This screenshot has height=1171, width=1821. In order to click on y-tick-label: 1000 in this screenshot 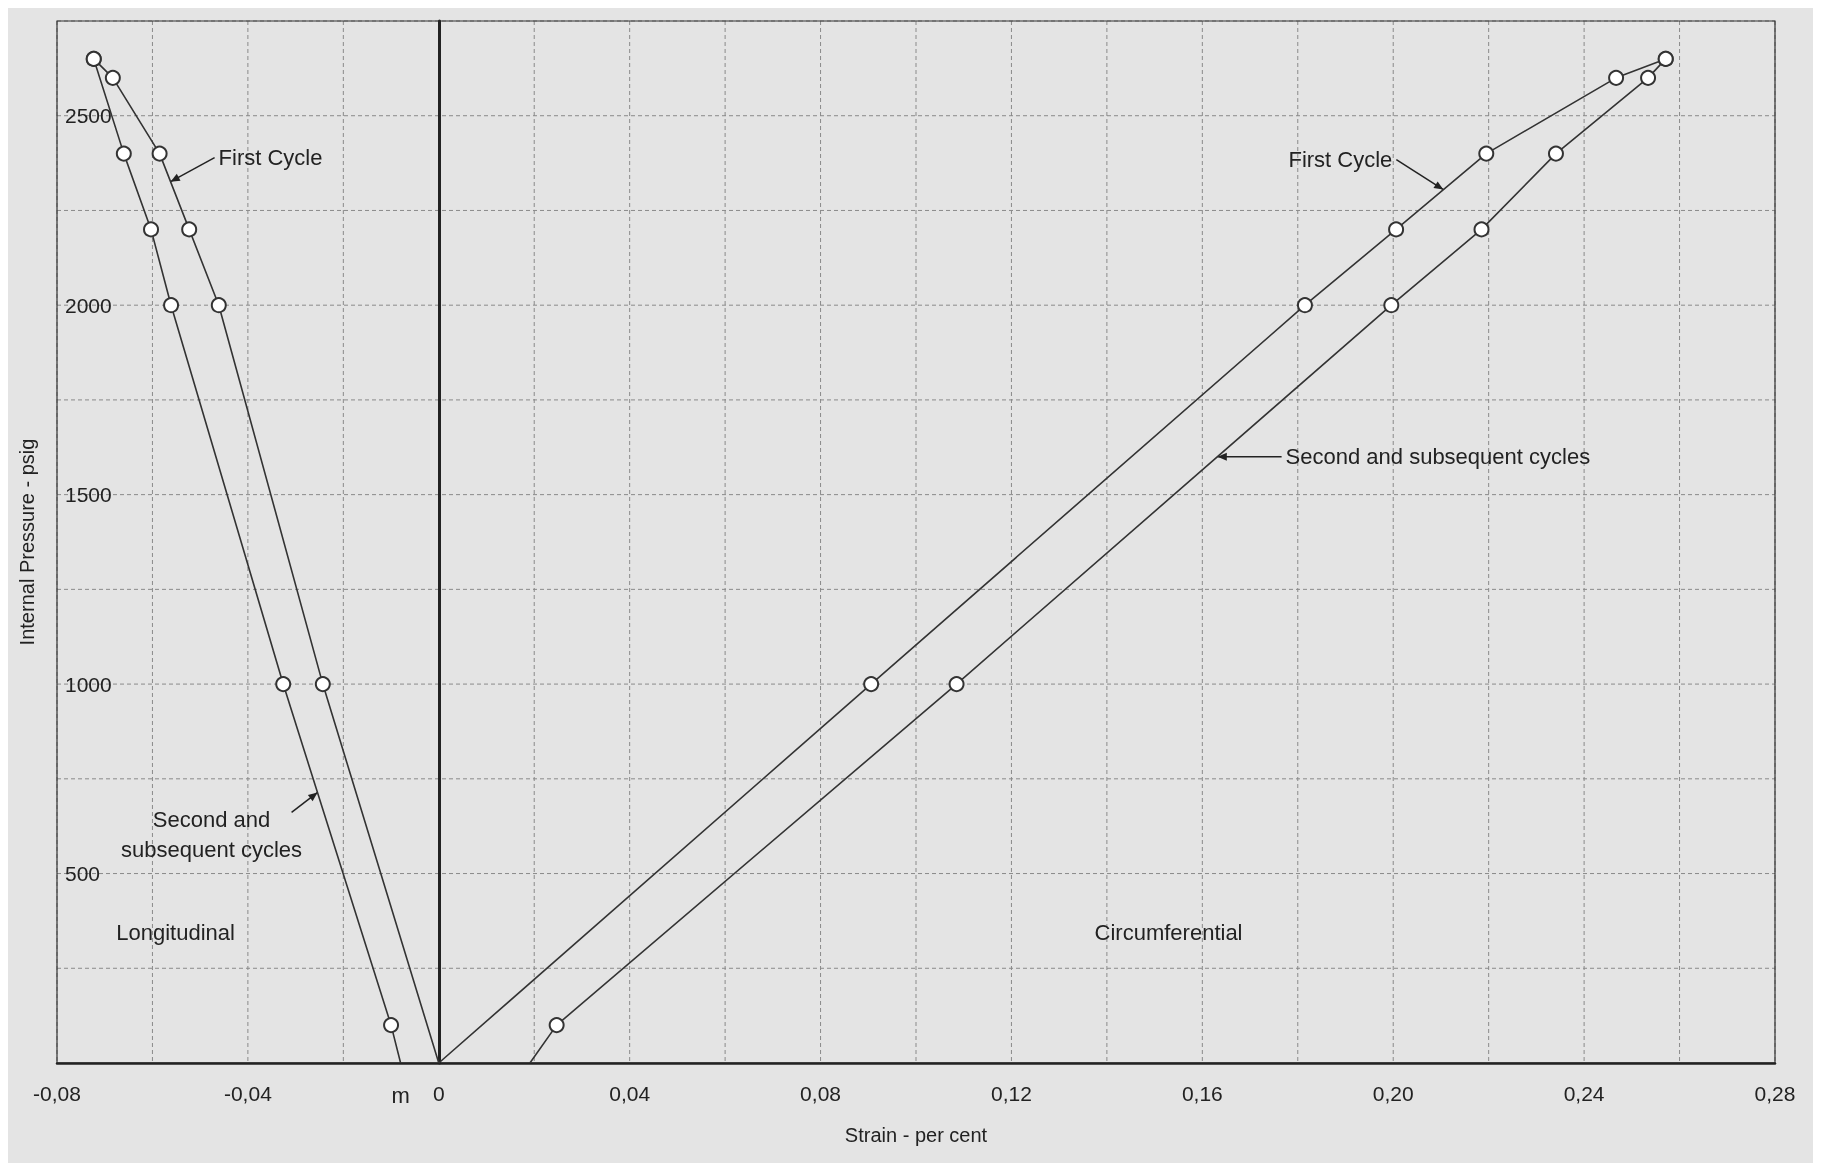, I will do `click(88, 684)`.